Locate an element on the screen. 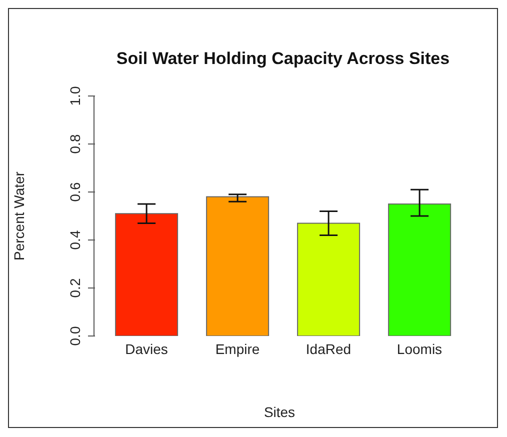 The image size is (507, 437). y-tick-label: 0.4 is located at coordinates (75, 240).